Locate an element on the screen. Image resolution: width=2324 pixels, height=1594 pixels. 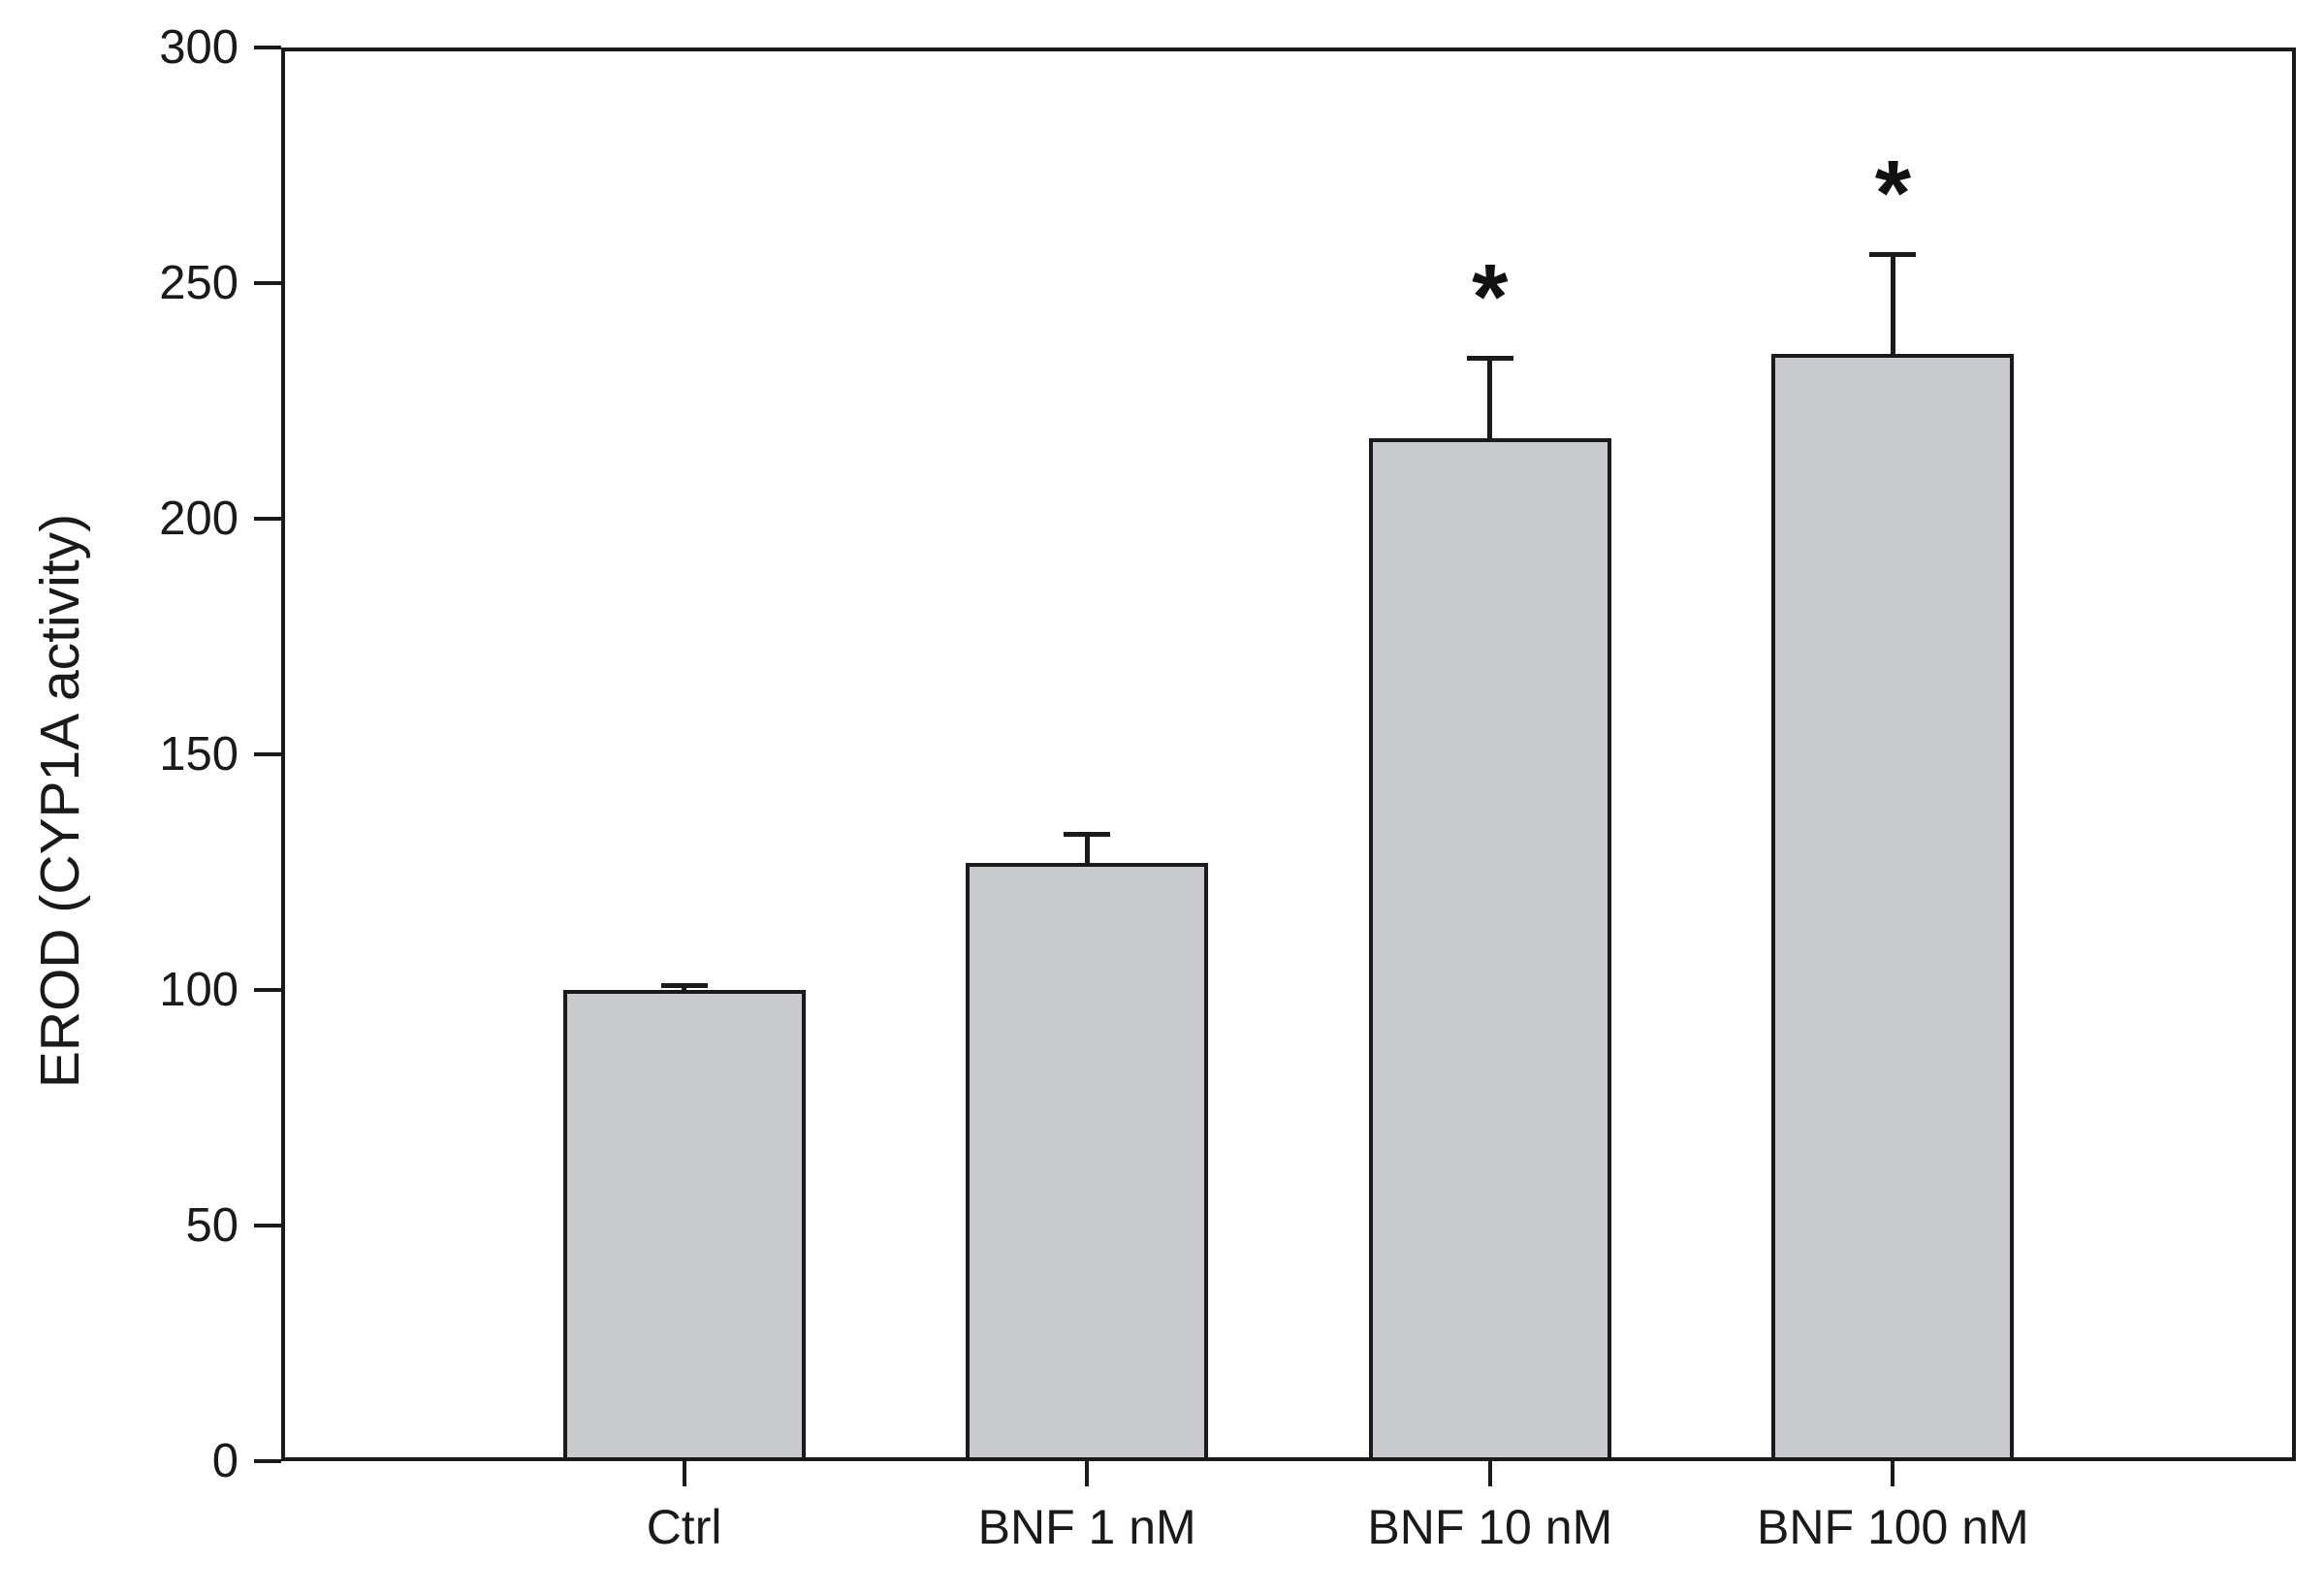
x-axis-category-label: Ctrl is located at coordinates (684, 1527).